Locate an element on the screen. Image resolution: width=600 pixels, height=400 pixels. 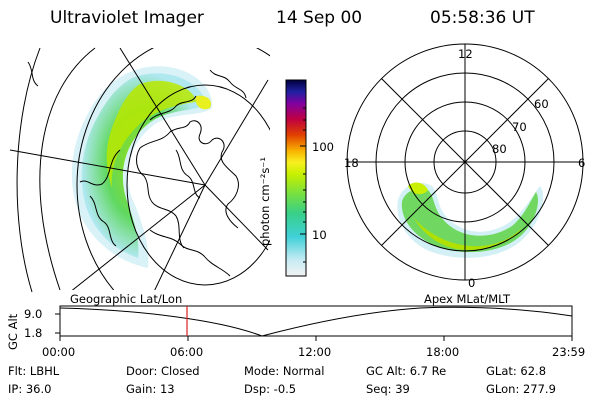
timeline-axis-label: GC Alt is located at coordinates (13, 331).